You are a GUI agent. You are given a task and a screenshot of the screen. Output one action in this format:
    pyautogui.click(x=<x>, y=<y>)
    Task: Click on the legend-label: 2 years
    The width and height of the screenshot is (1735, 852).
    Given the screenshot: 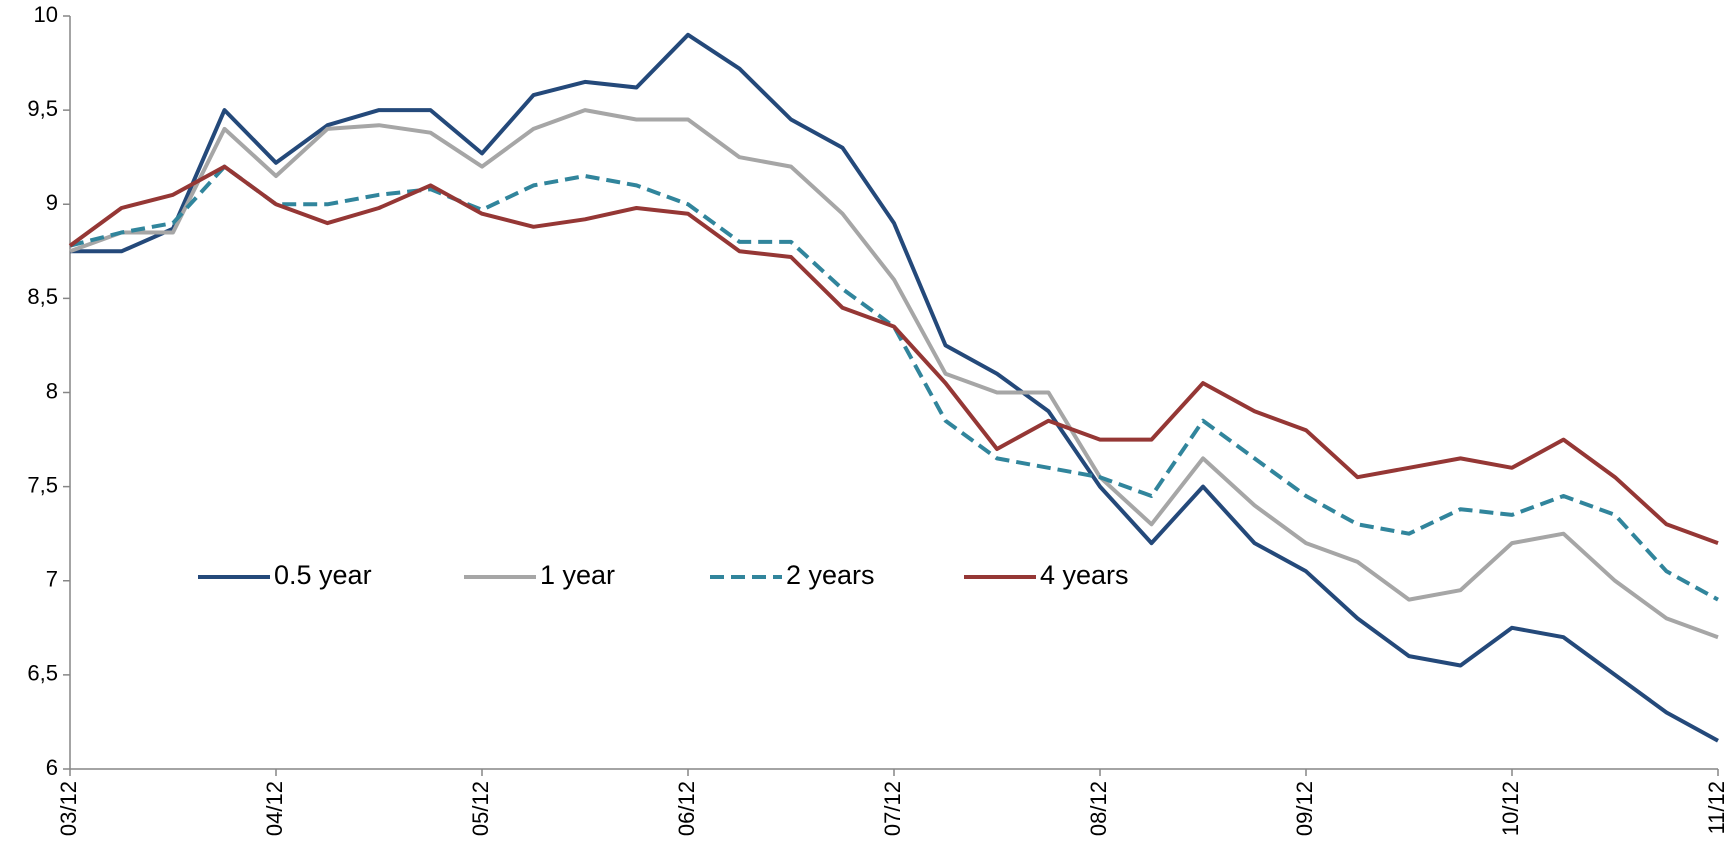 What is the action you would take?
    pyautogui.click(x=830, y=575)
    